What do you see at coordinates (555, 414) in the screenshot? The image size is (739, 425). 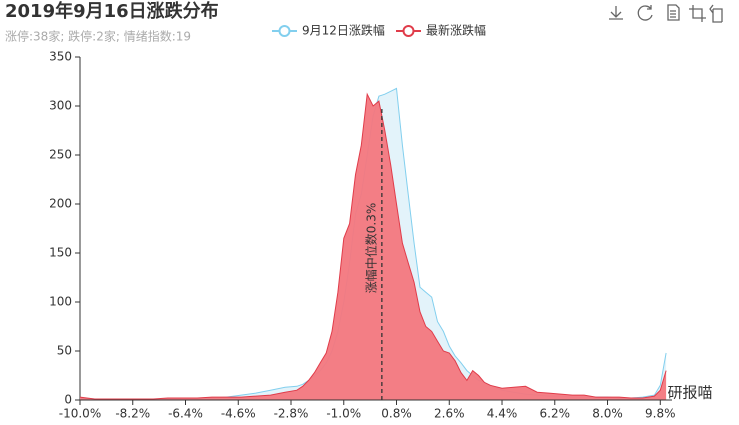 I see `x-tick-label: 6.2%` at bounding box center [555, 414].